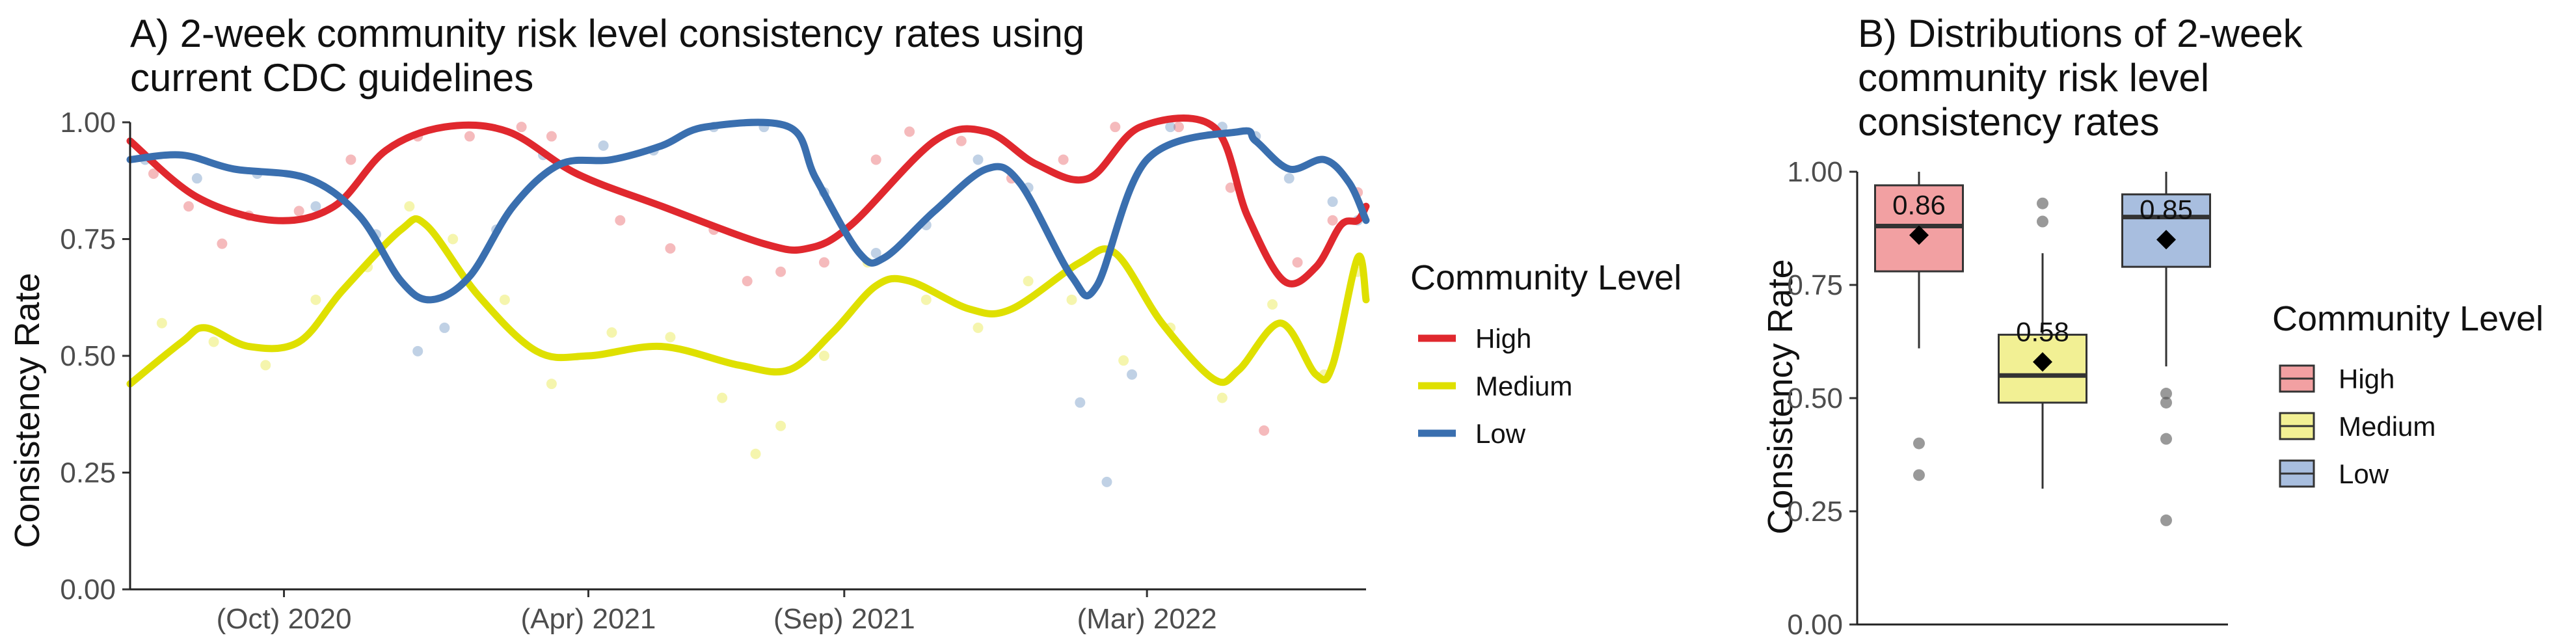  What do you see at coordinates (1815, 398) in the screenshot?
I see `panel-b-y-tick-label: 0.50` at bounding box center [1815, 398].